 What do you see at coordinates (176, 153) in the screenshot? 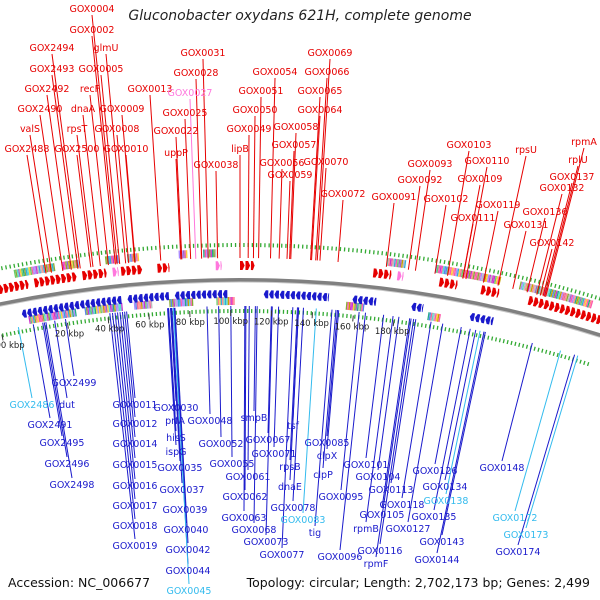
I see `gene-label: uppP` at bounding box center [176, 153].